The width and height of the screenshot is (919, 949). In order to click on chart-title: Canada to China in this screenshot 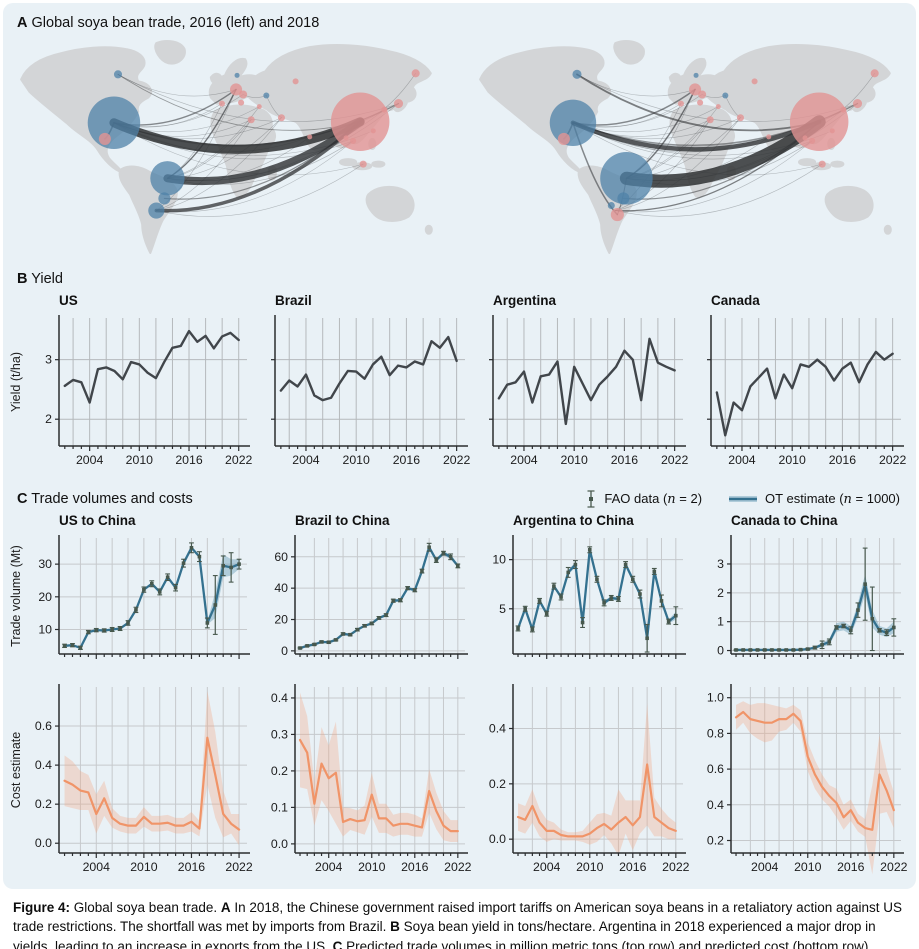, I will do `click(784, 520)`.